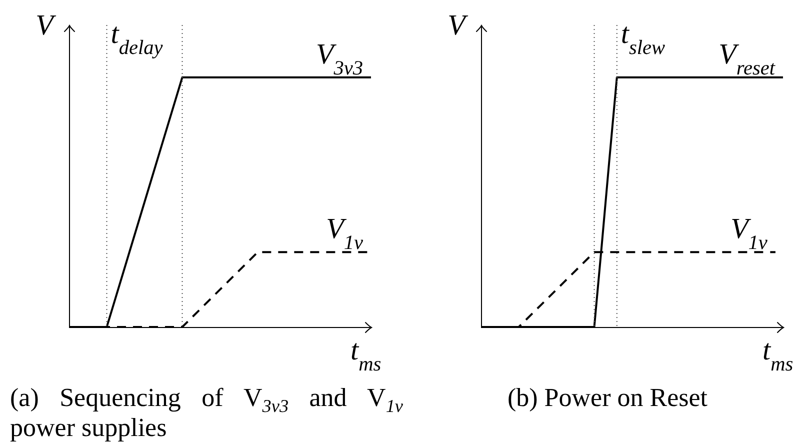 Image resolution: width=803 pixels, height=448 pixels. I want to click on text: (b) Power on Reset, so click(607, 398).